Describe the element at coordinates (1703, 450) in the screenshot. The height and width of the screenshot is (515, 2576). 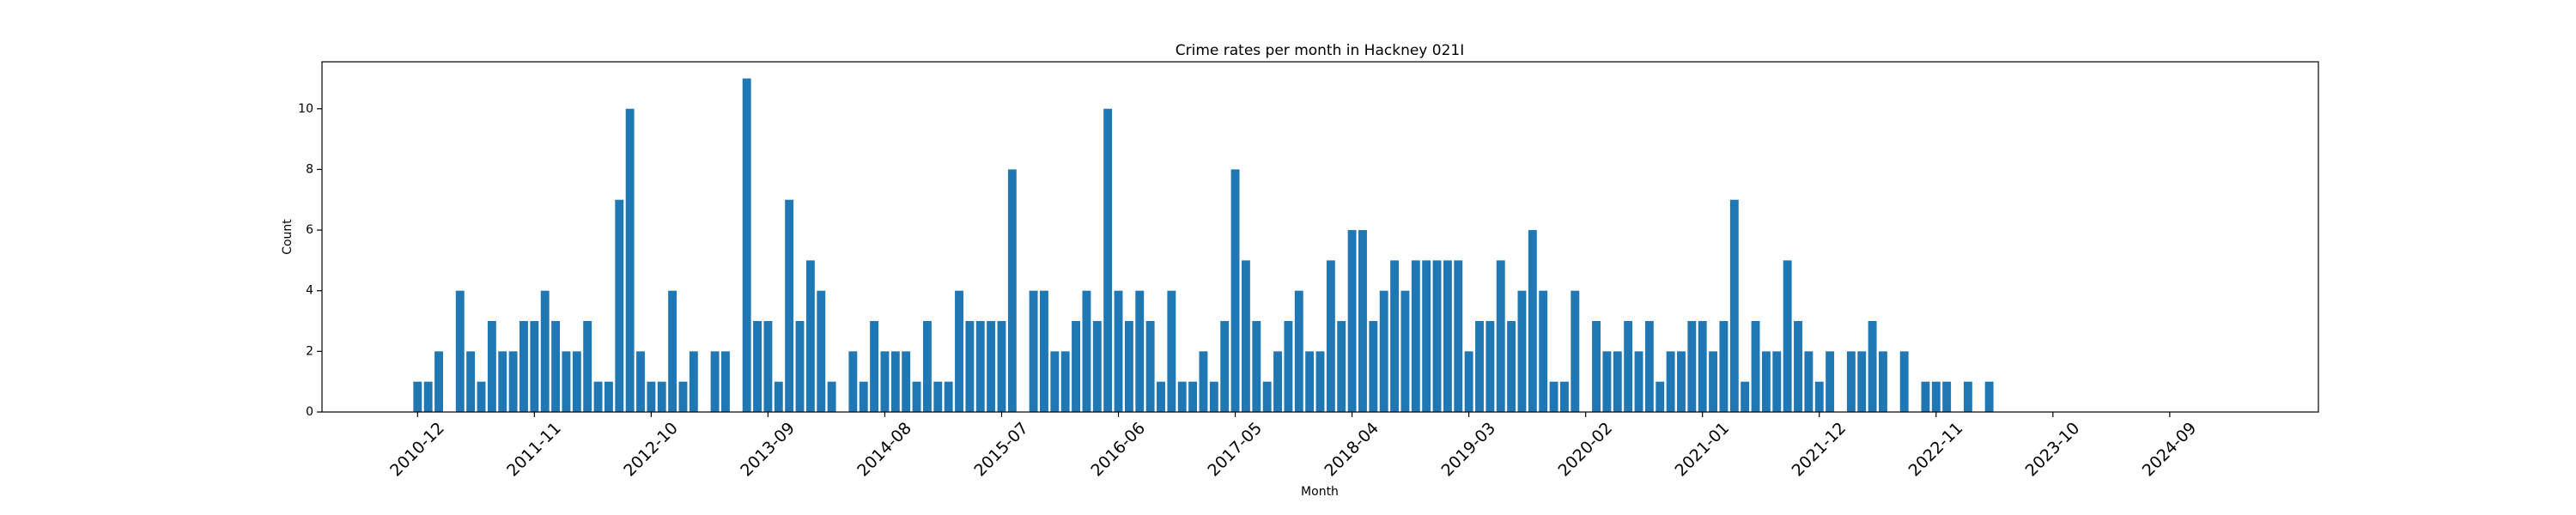
I see `x-tick-label: 2021-01` at that location.